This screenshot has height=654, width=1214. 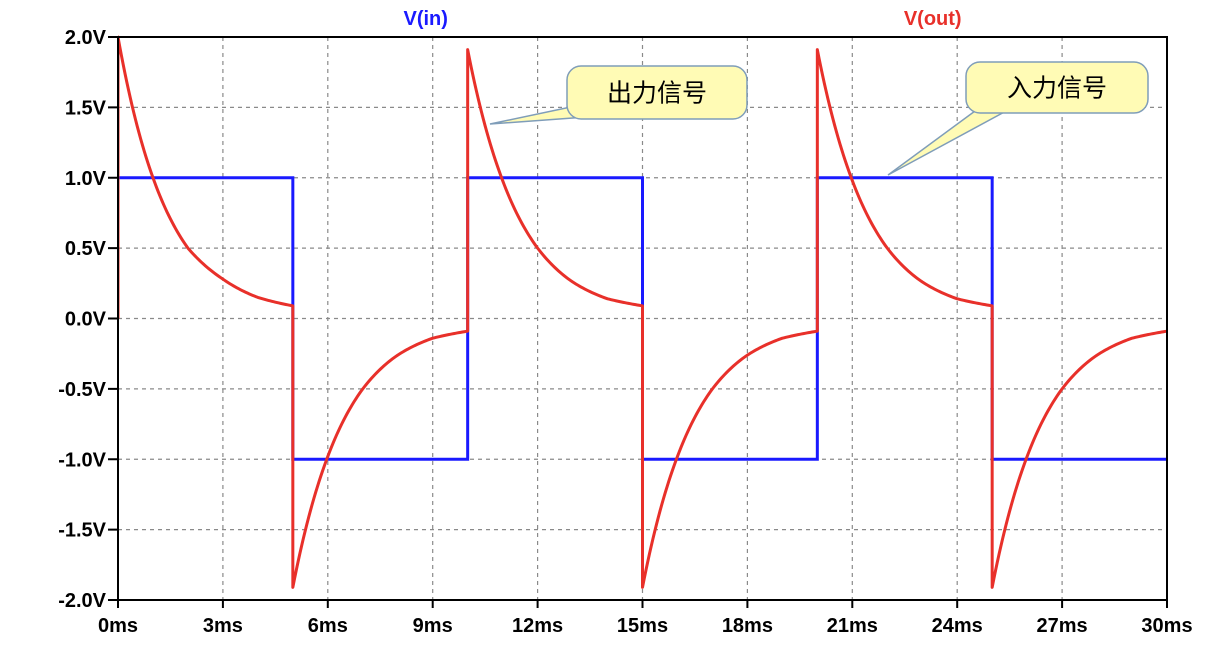 I want to click on legend: V(in) V(out), so click(x=682, y=19).